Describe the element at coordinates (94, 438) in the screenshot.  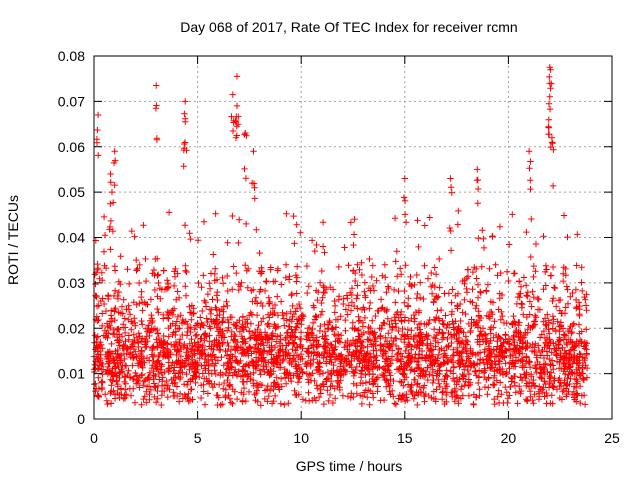
I see `x-tick-label: 0` at that location.